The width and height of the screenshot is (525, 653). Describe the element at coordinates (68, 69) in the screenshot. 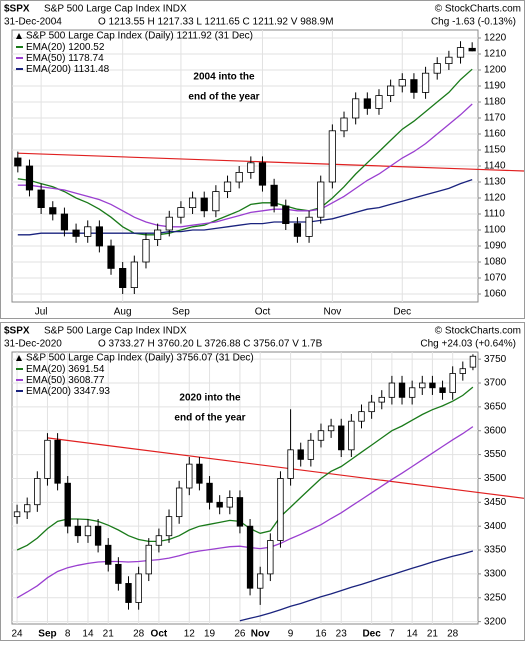

I see `legend-entry: EMA(200) 1131.48` at that location.